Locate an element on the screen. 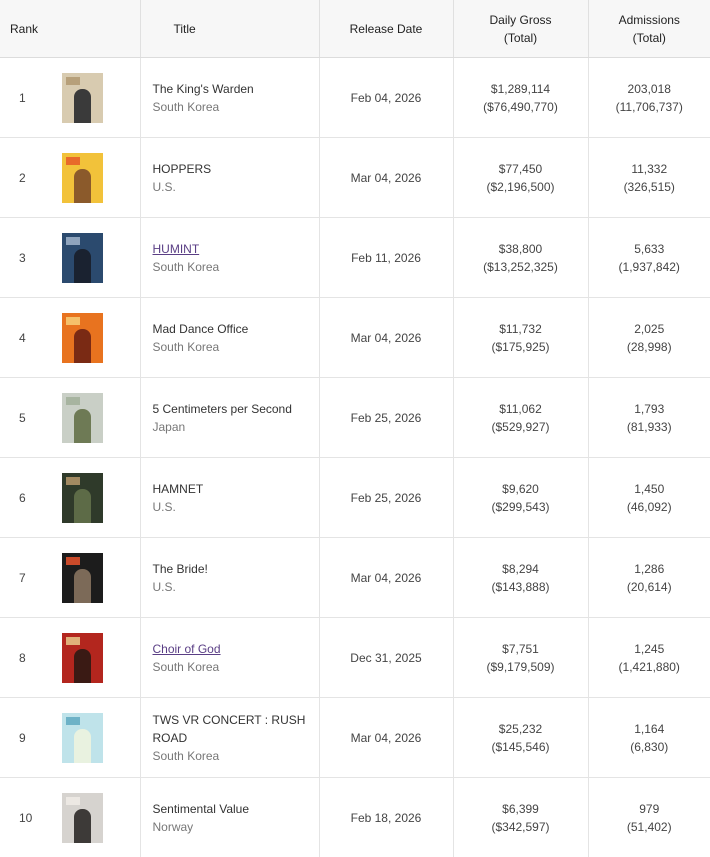 The image size is (710, 857). rank-number: 1 is located at coordinates (22, 98).